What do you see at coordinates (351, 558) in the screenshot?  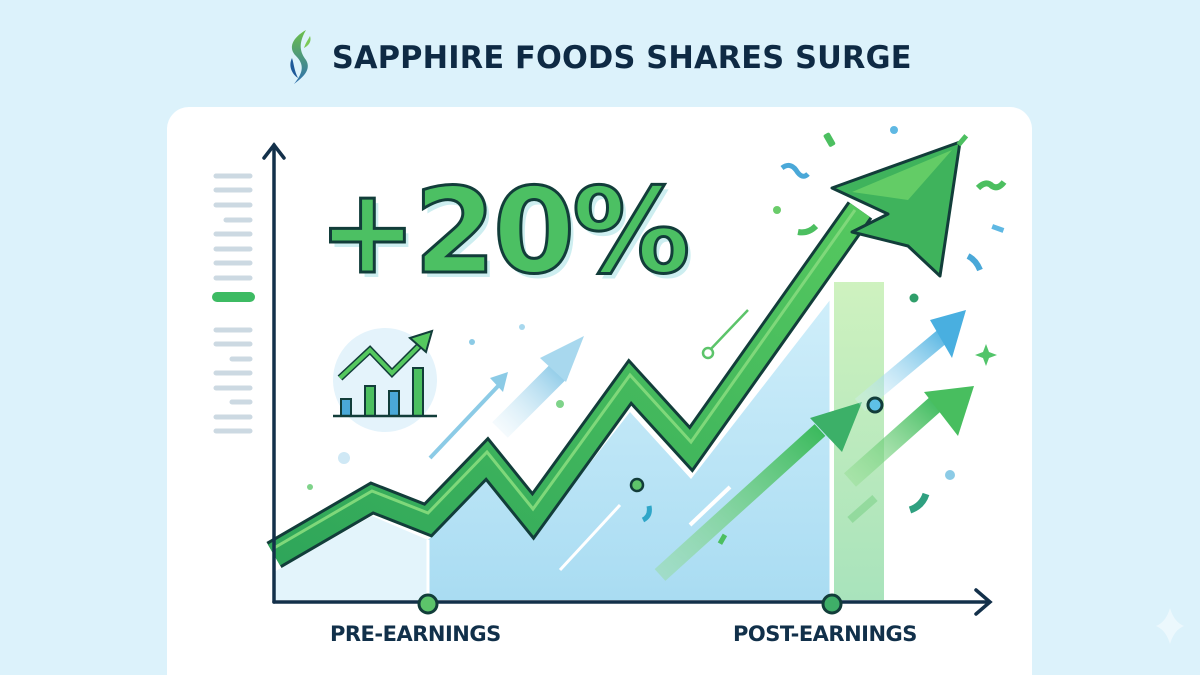 I see `pre-area` at bounding box center [351, 558].